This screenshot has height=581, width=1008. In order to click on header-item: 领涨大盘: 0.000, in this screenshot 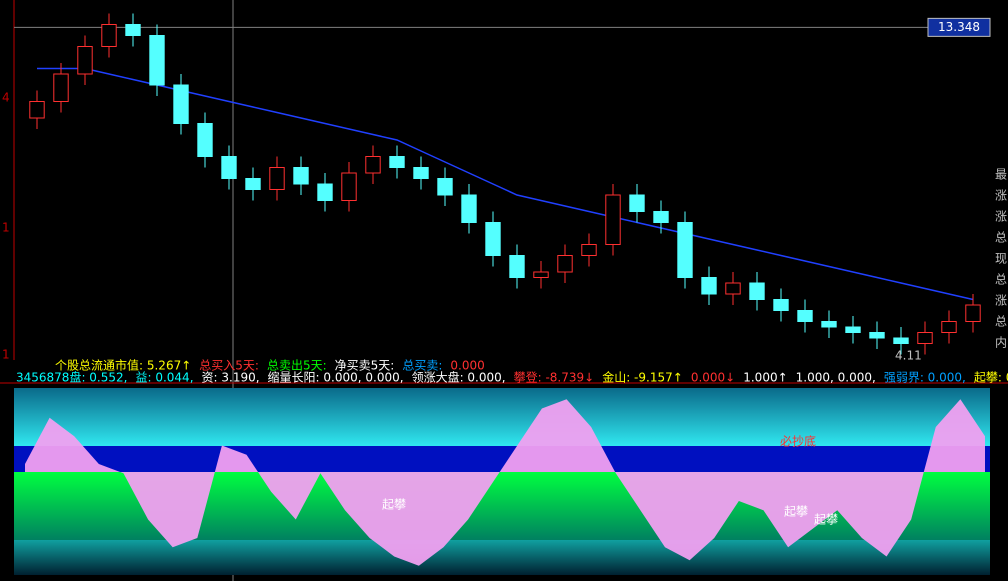, I will do `click(459, 377)`.